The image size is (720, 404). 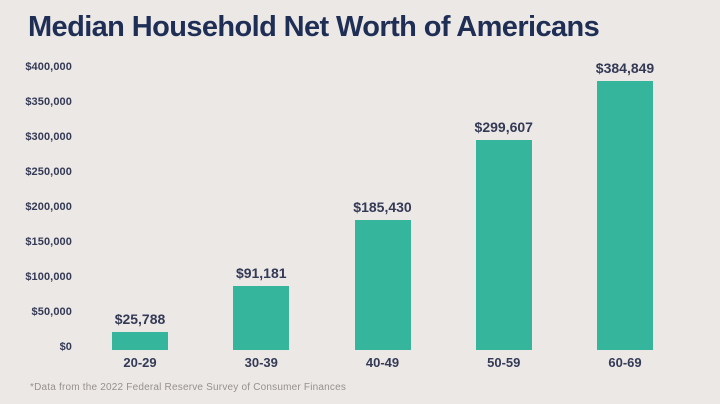 What do you see at coordinates (140, 362) in the screenshot?
I see `x-axis-category-label: 20-29` at bounding box center [140, 362].